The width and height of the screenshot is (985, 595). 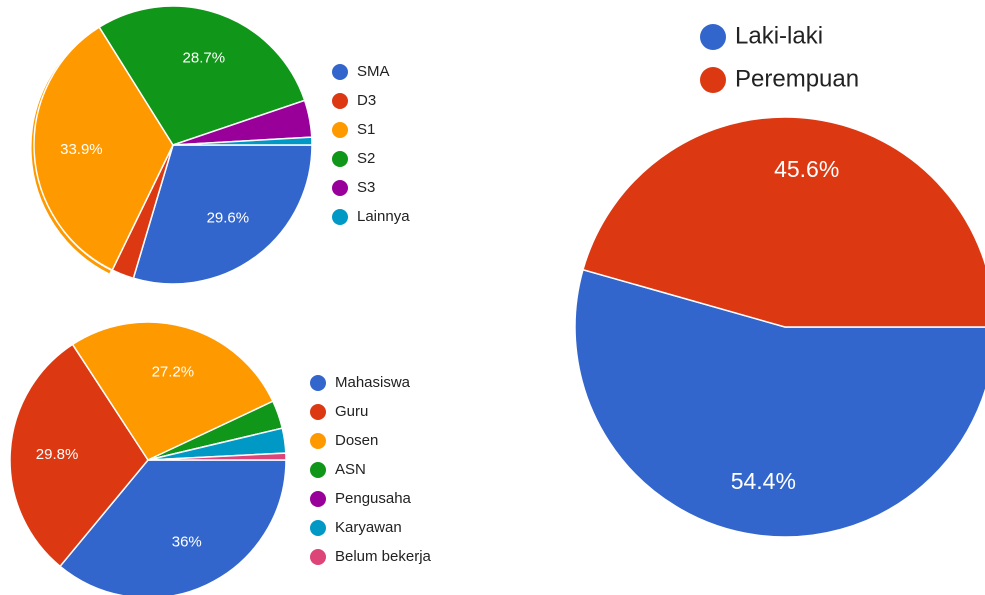 What do you see at coordinates (368, 527) in the screenshot?
I see `legend-label: Karyawan` at bounding box center [368, 527].